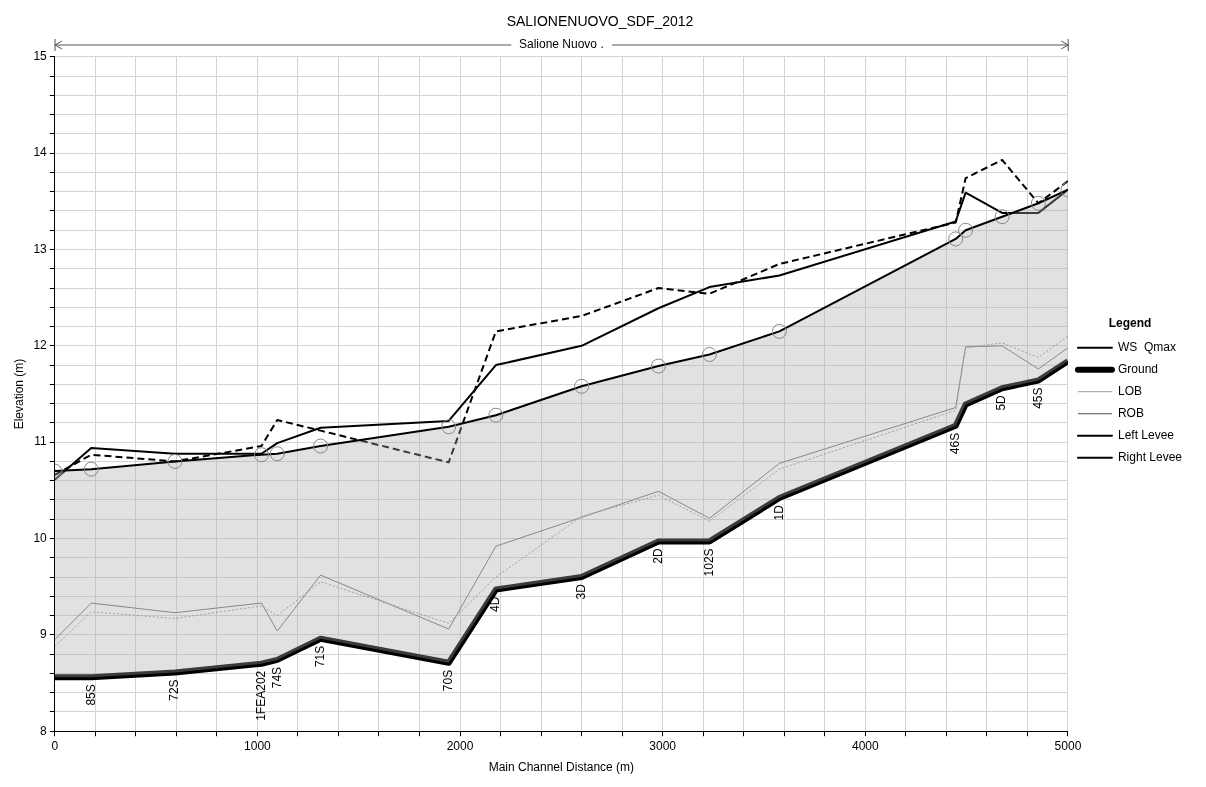 This screenshot has height=787, width=1206. Describe the element at coordinates (40, 248) in the screenshot. I see `y-tick-label: 13` at that location.